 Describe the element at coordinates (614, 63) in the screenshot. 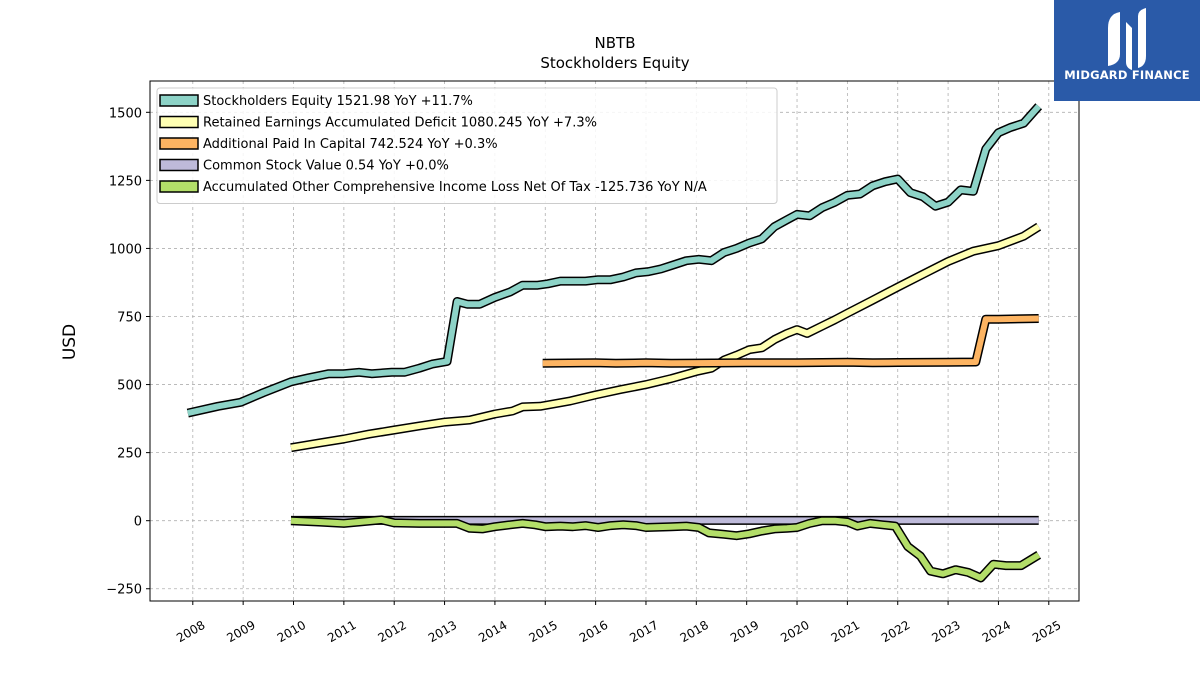

I see `chart-subtitle: Stockholders Equity` at that location.